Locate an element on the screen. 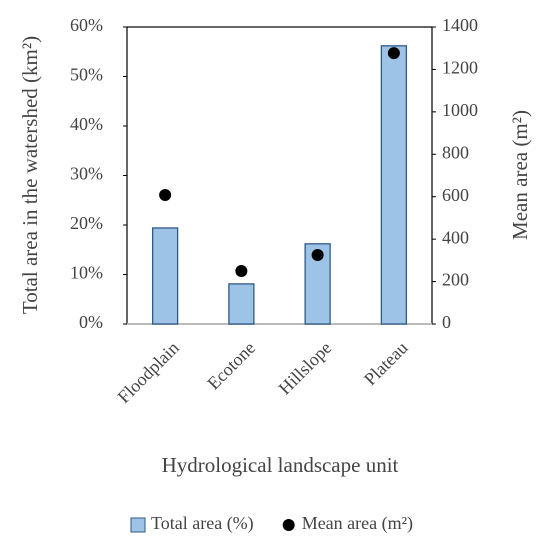  y-tick-label: 40% is located at coordinates (86, 124).